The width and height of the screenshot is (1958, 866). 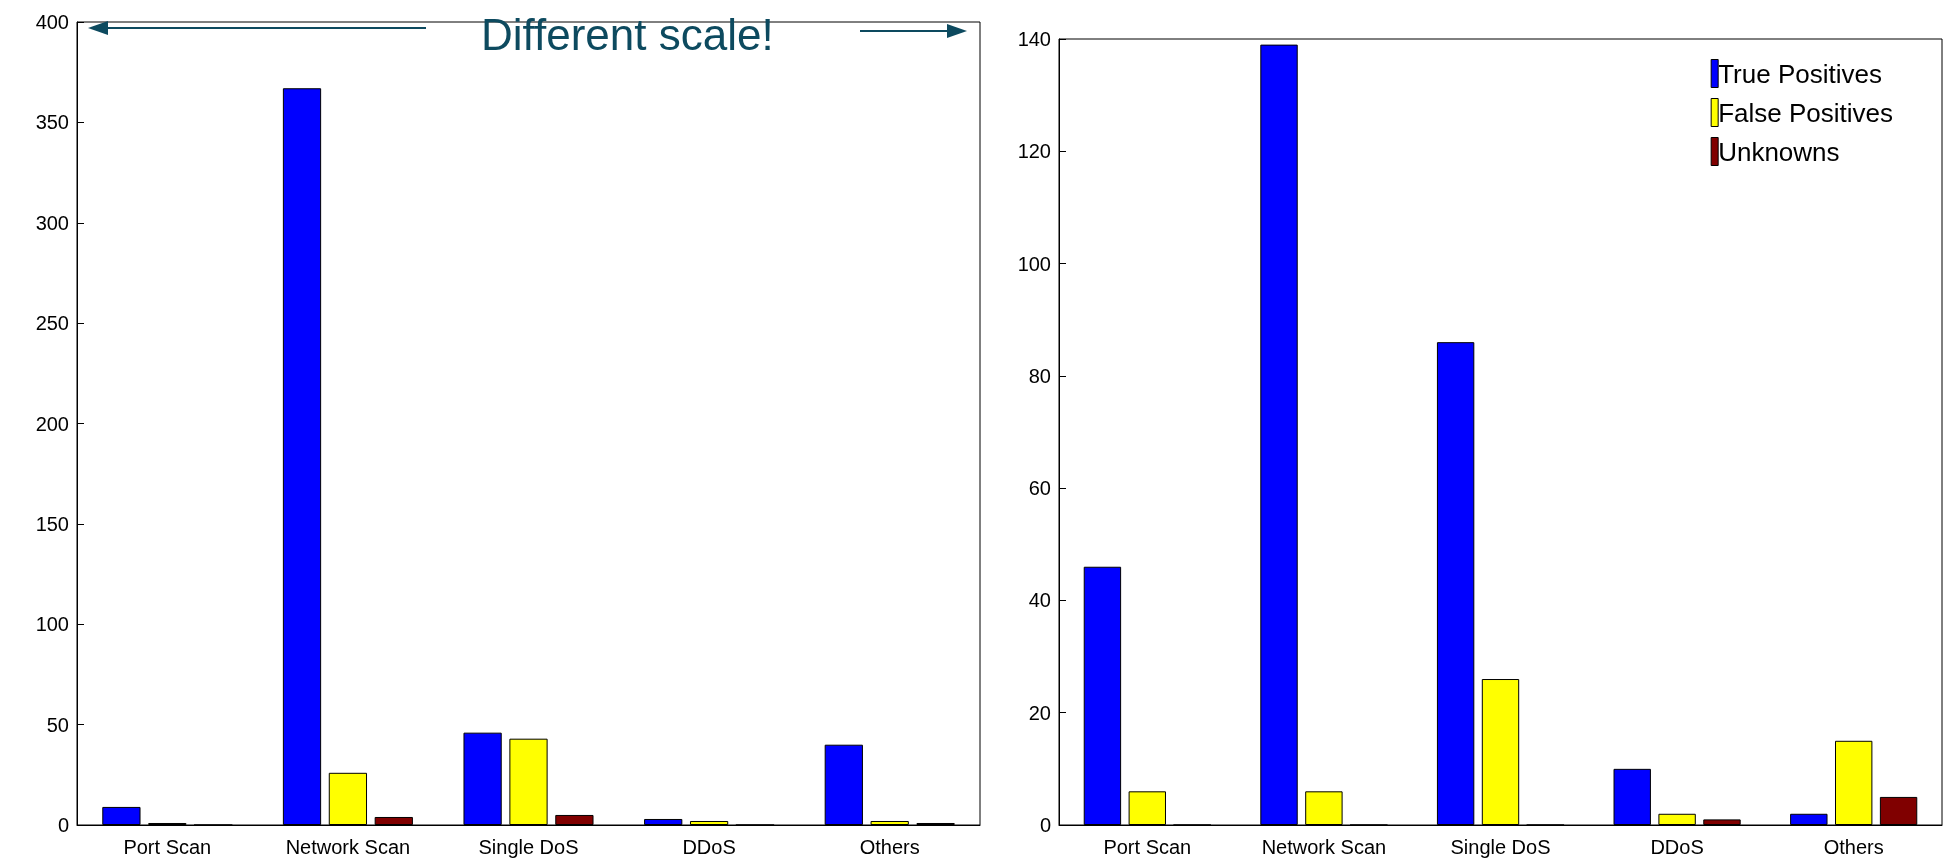 I want to click on y-tick-label: 80, so click(x=1039, y=375).